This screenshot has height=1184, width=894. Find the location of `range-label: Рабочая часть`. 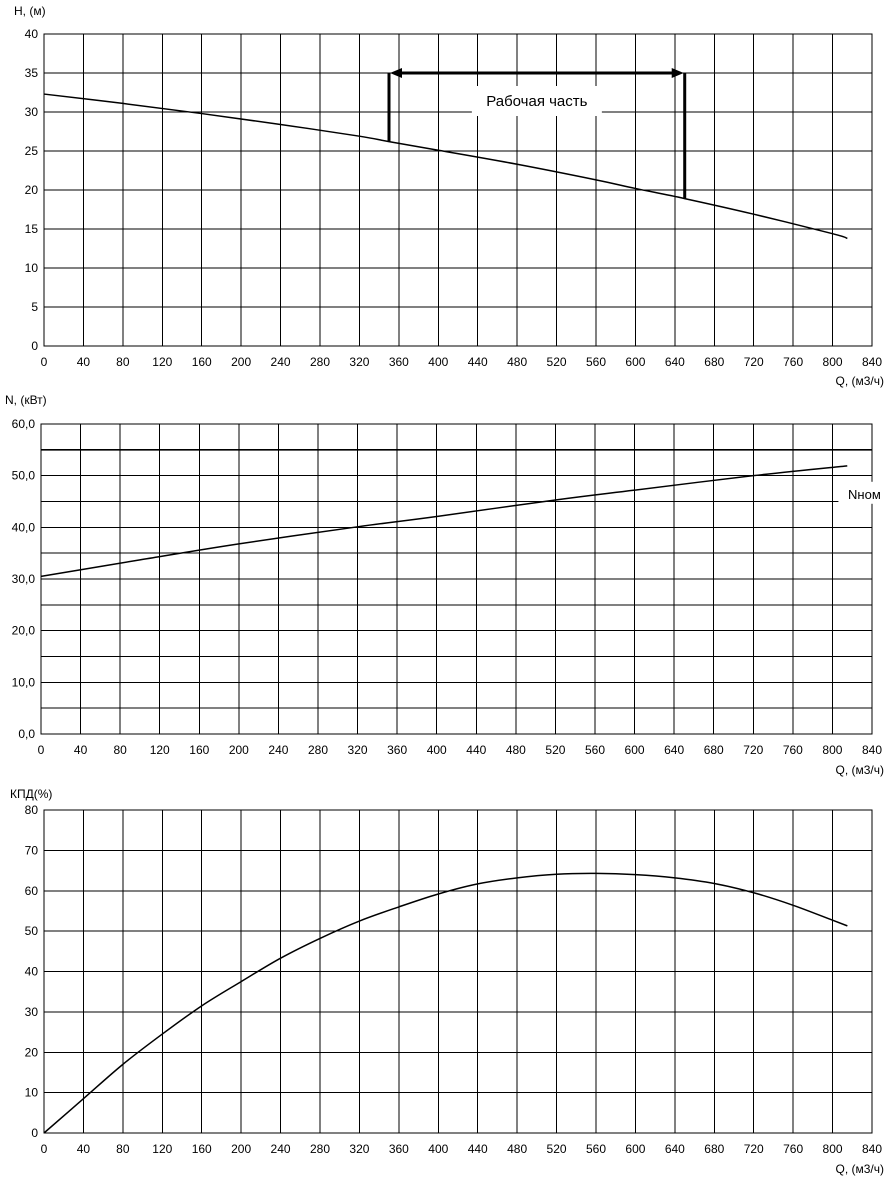

range-label: Рабочая часть is located at coordinates (536, 101).